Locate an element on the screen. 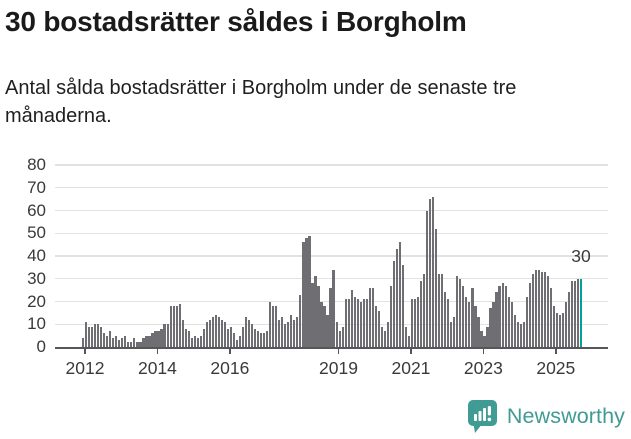 The height and width of the screenshot is (439, 631). x-axis-year-label: 2019 is located at coordinates (338, 368).